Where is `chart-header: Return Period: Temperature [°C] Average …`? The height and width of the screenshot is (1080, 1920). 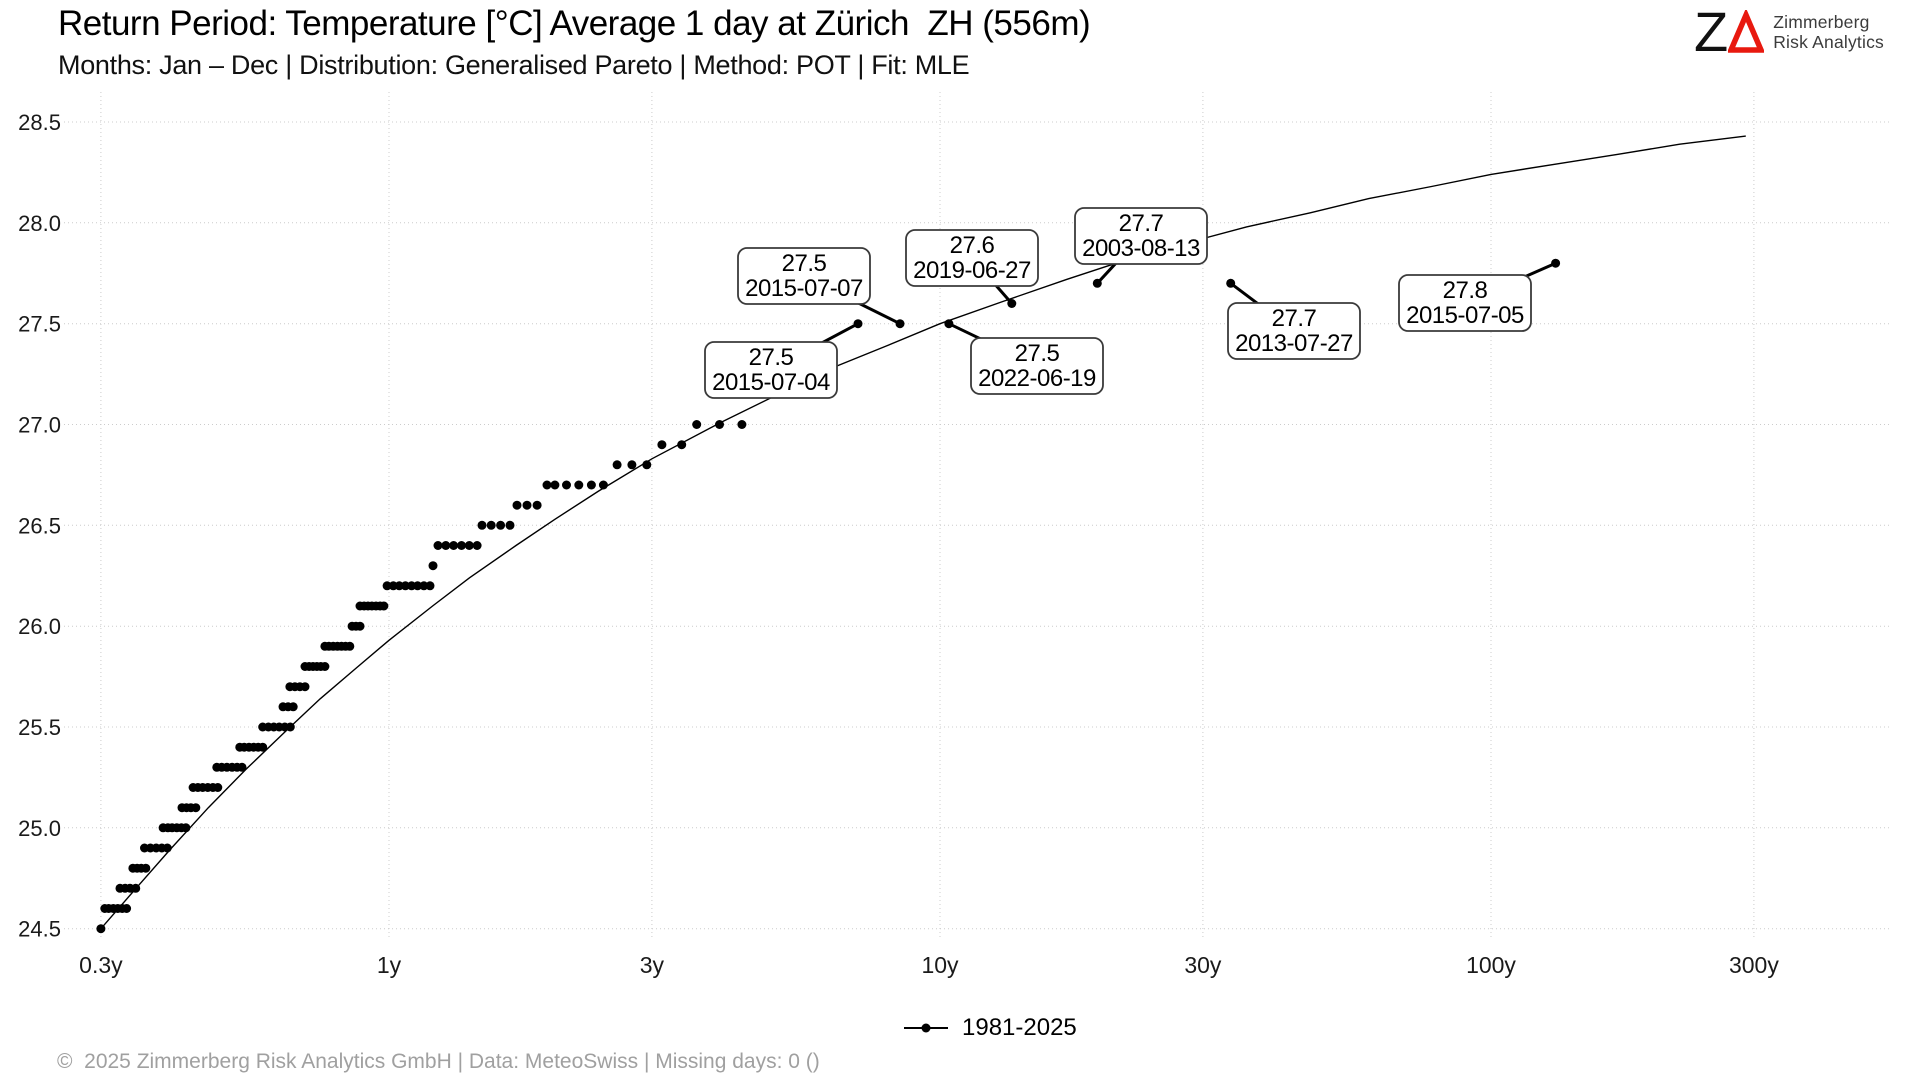 chart-header: Return Period: Temperature [°C] Average … is located at coordinates (574, 42).